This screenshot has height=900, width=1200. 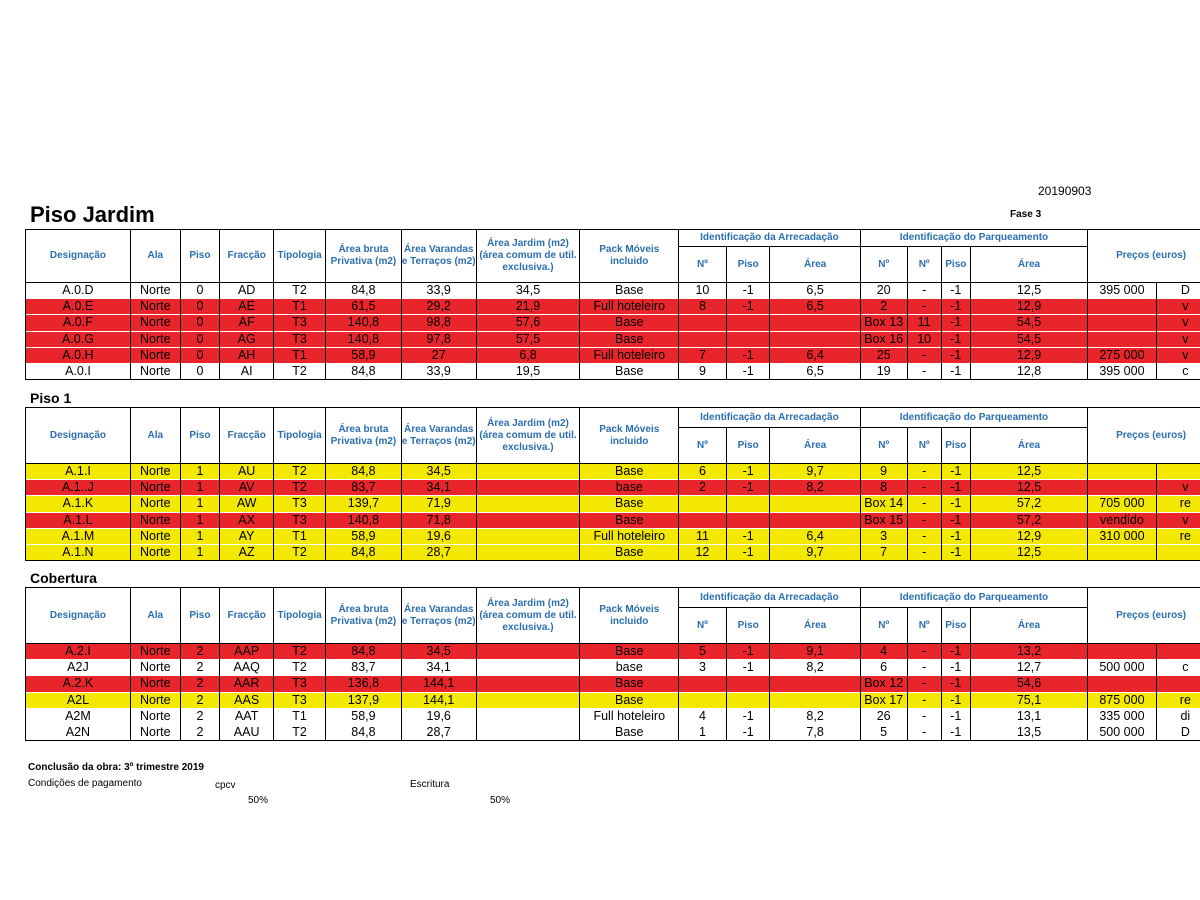 I want to click on cell-park-no: 26, so click(x=883, y=716).